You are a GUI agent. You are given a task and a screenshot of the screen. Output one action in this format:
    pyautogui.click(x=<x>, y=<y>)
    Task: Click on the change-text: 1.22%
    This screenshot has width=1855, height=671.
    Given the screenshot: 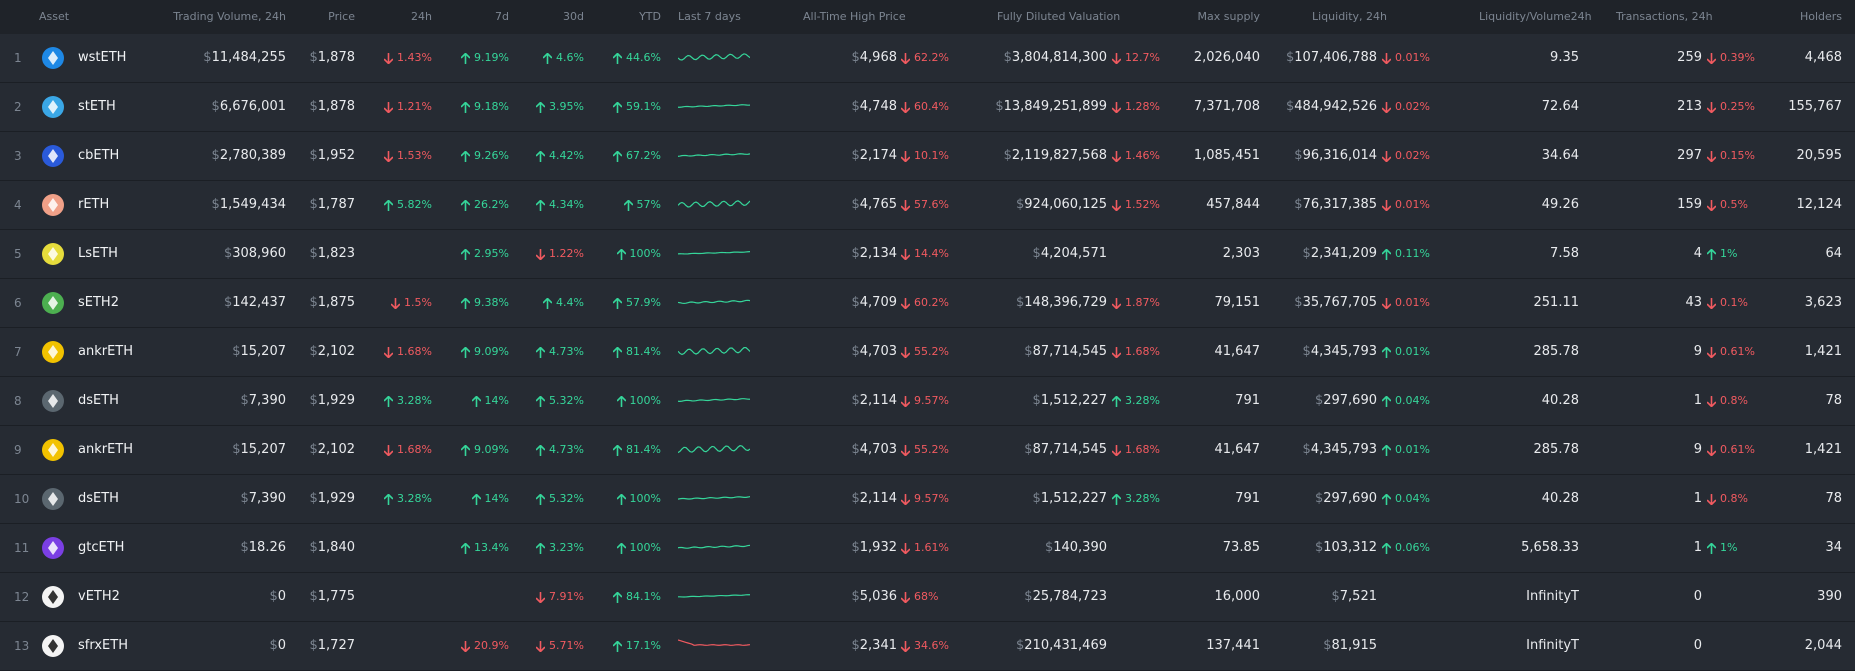 What is the action you would take?
    pyautogui.click(x=566, y=253)
    